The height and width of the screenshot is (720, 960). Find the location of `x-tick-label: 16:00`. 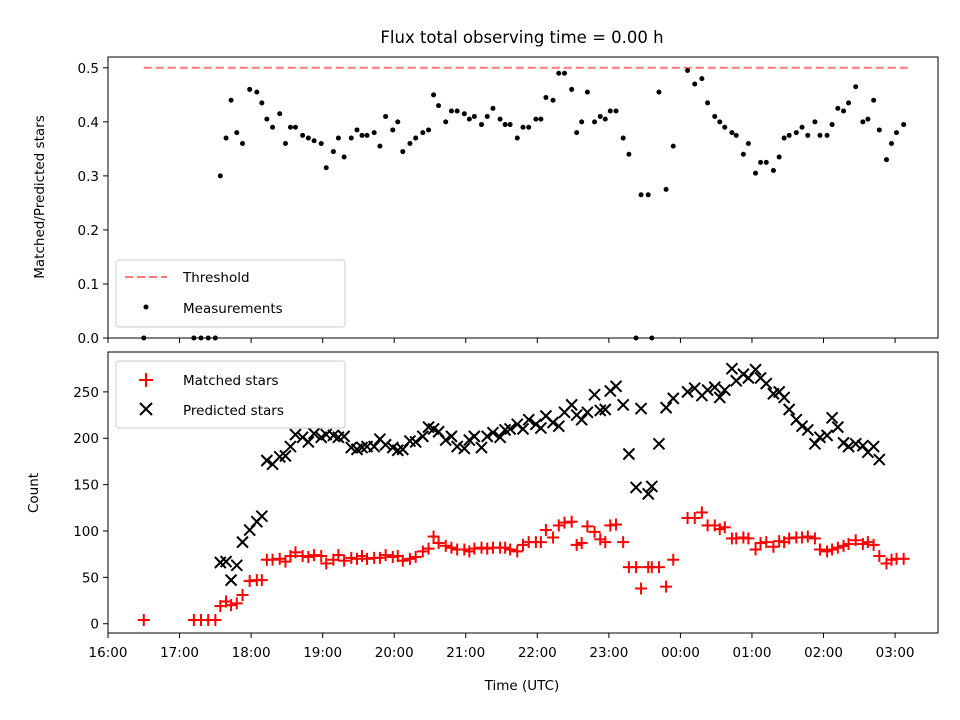

x-tick-label: 16:00 is located at coordinates (108, 653).